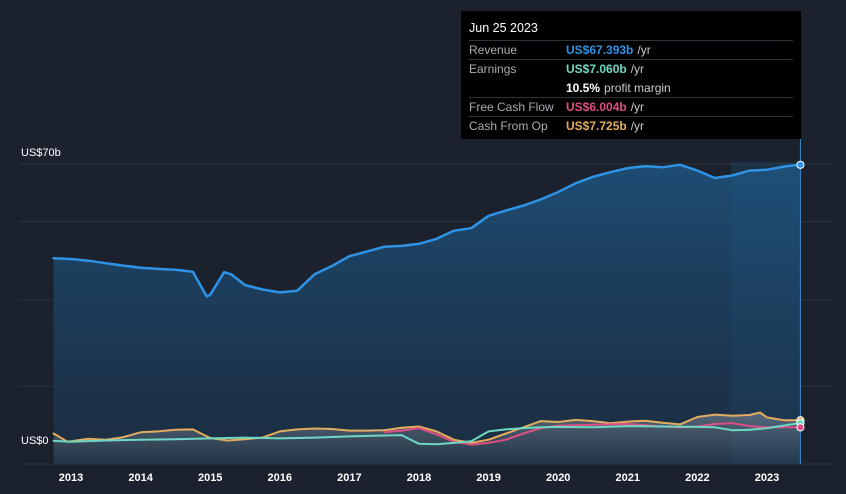 This screenshot has width=846, height=494. I want to click on x-tick-label: 2014, so click(140, 478).